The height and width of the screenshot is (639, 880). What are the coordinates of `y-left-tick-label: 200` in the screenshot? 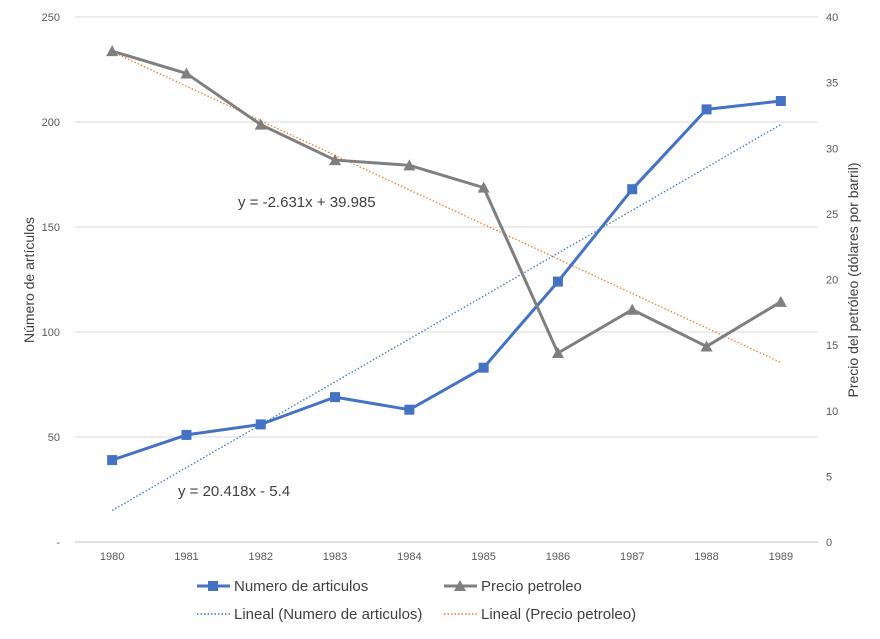 It's located at (51, 123).